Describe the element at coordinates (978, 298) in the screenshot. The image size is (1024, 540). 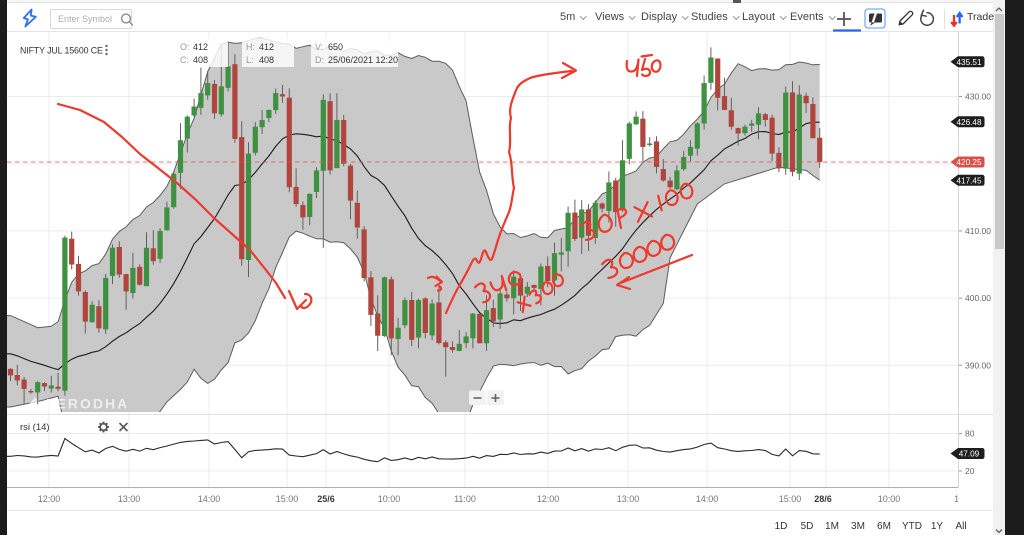
I see `svg-text: 400.00` at that location.